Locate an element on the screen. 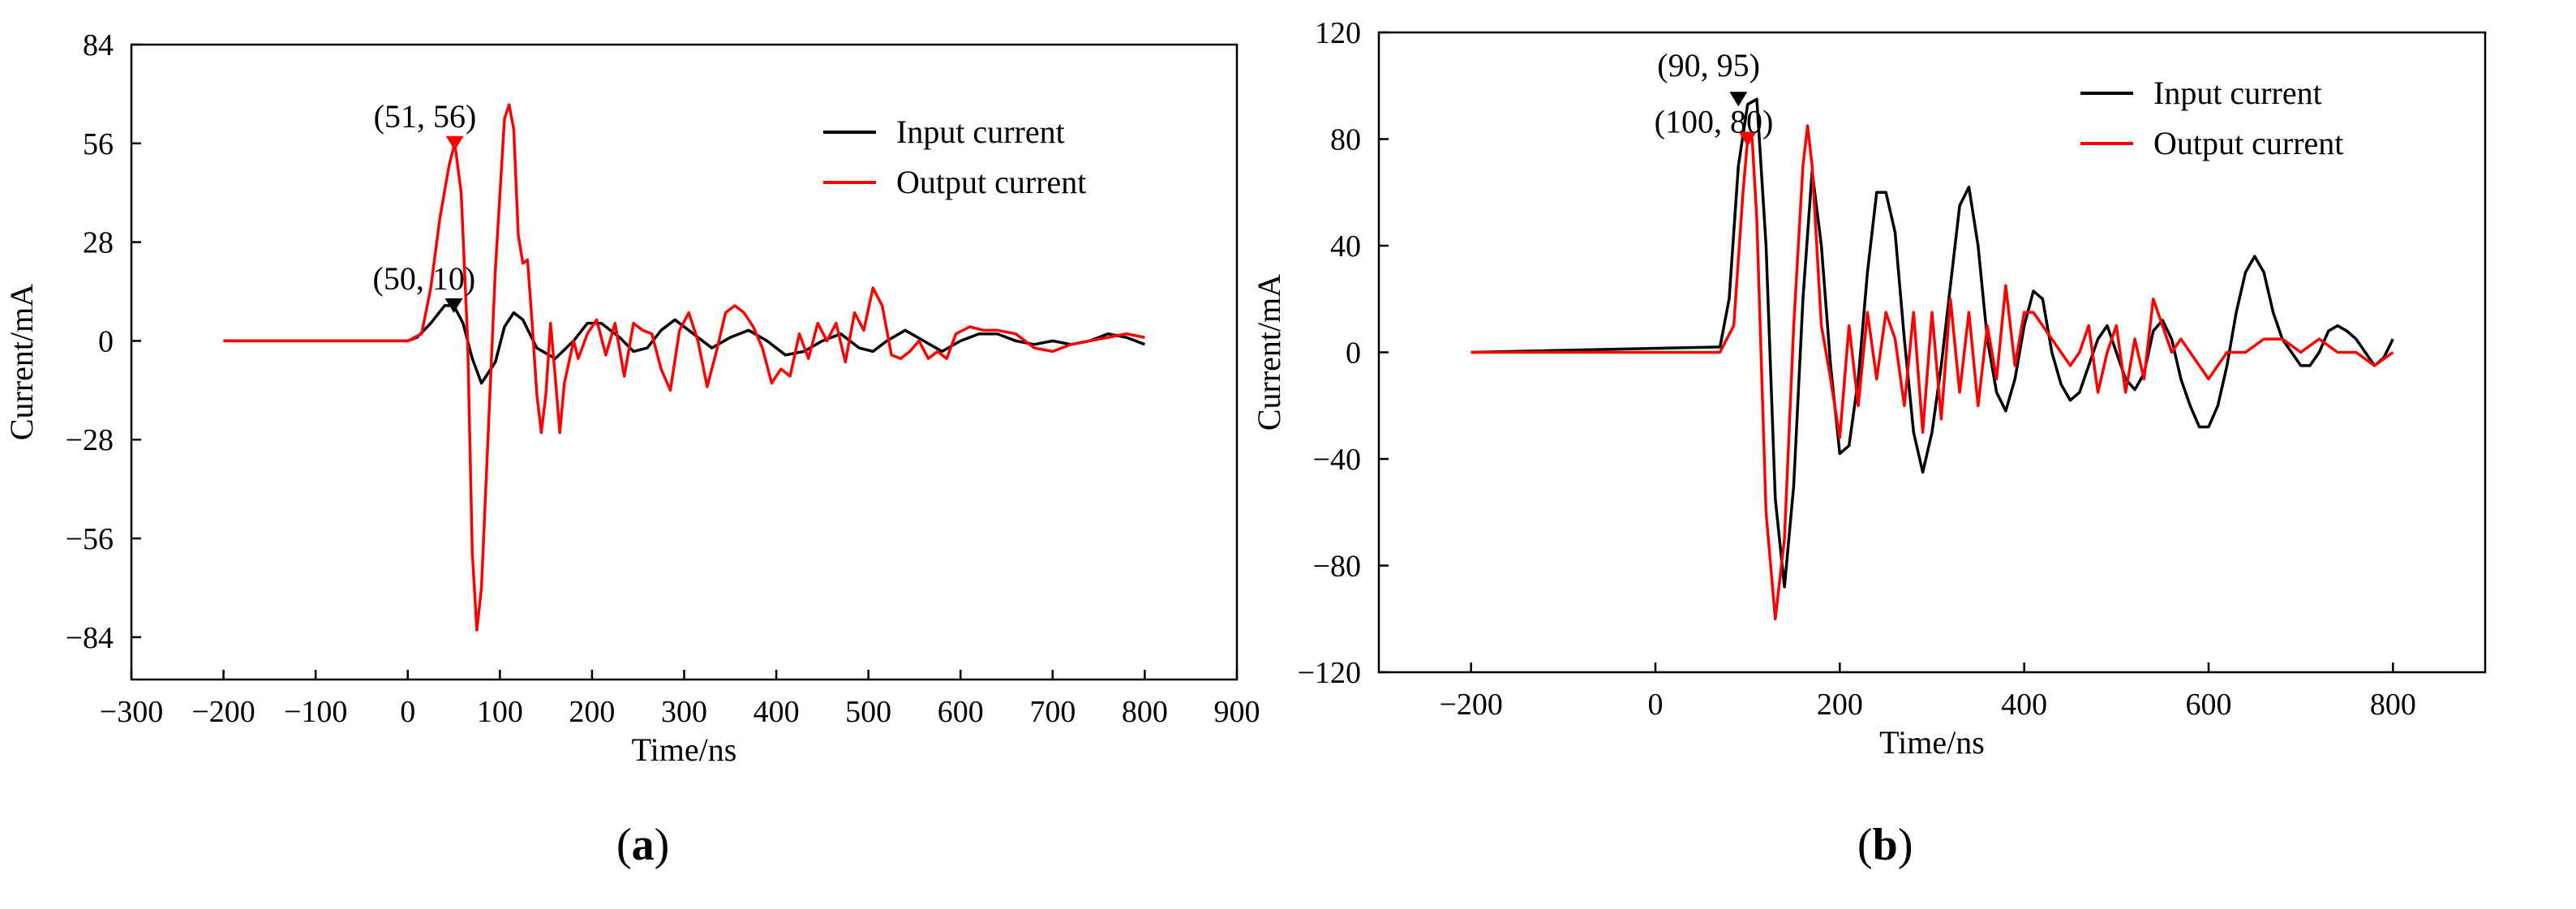 This screenshot has height=909, width=2576. x-tick-label: 500 is located at coordinates (868, 712).